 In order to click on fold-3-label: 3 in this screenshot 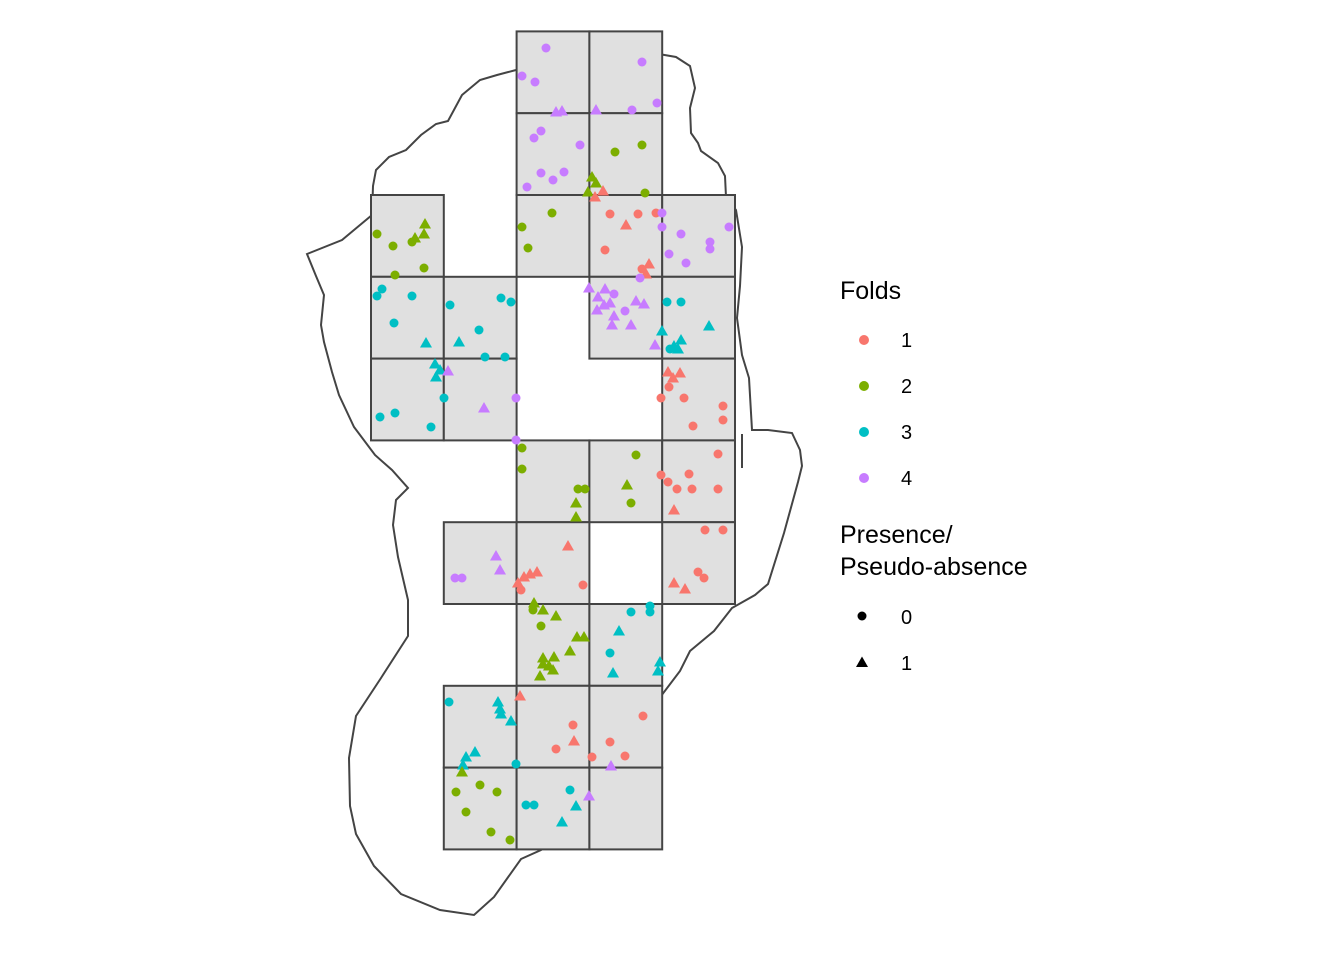, I will do `click(906, 433)`.